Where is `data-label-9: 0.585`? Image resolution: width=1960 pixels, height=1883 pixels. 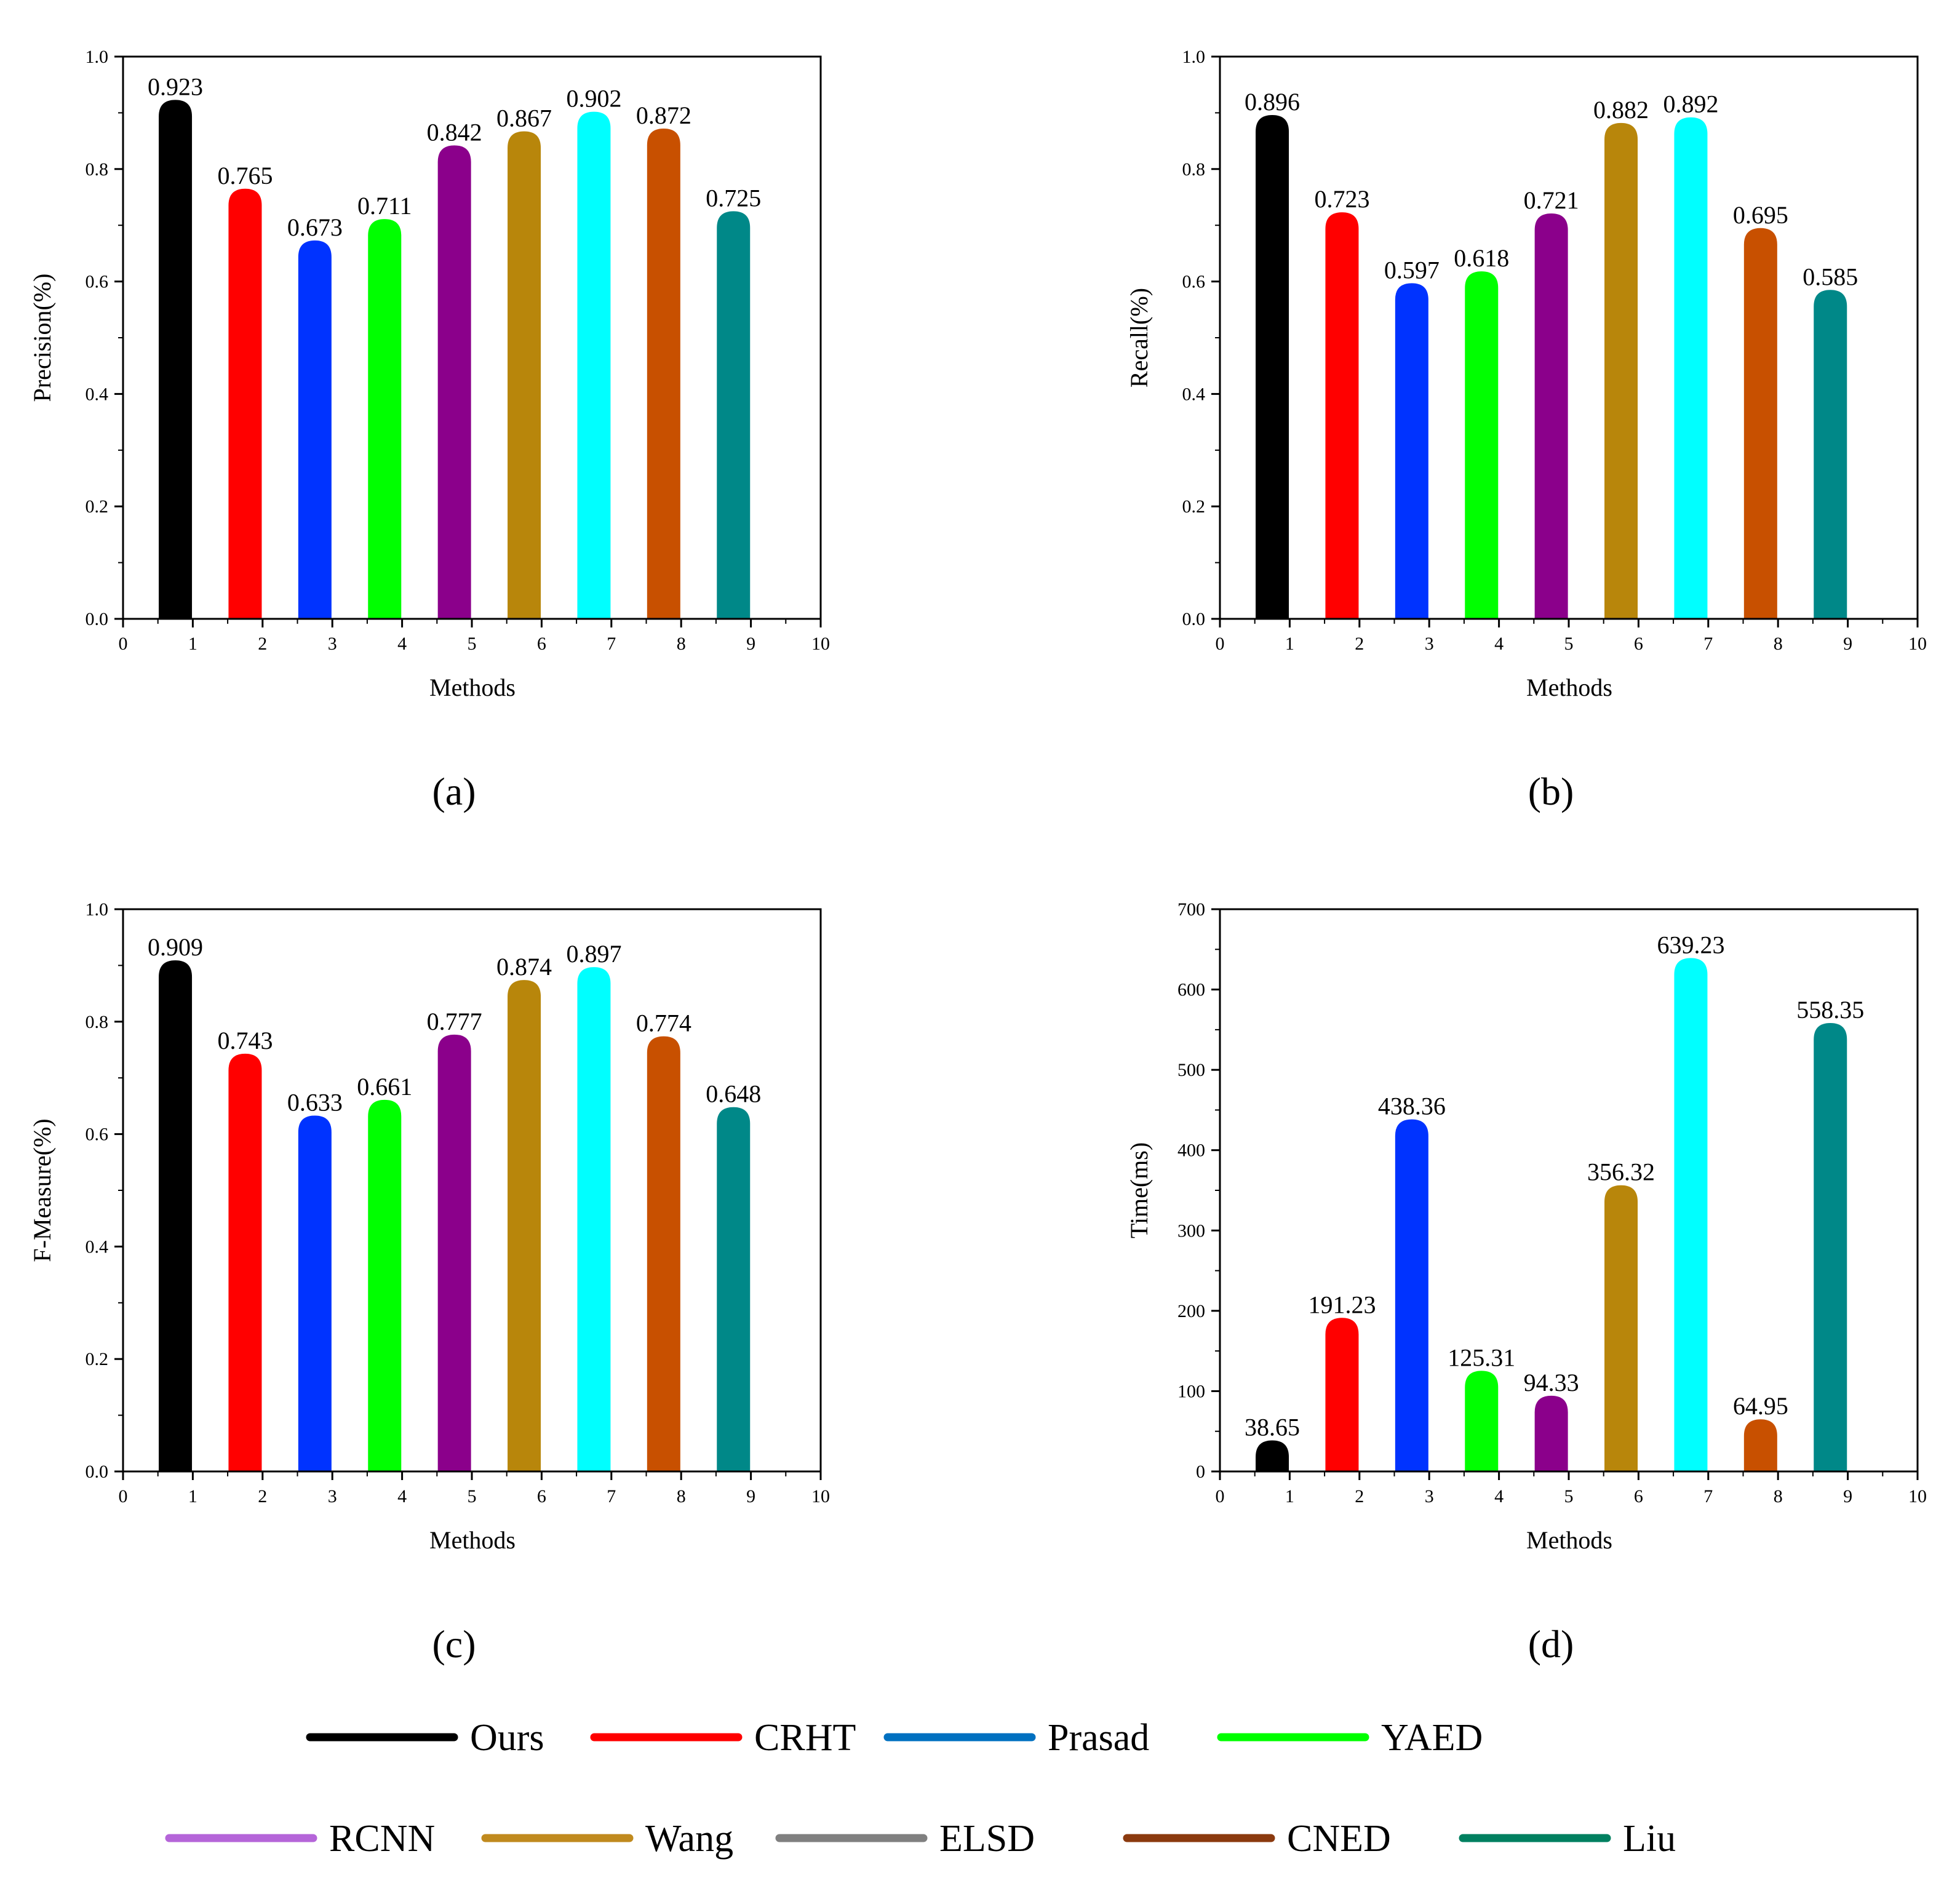
data-label-9: 0.585 is located at coordinates (1830, 276).